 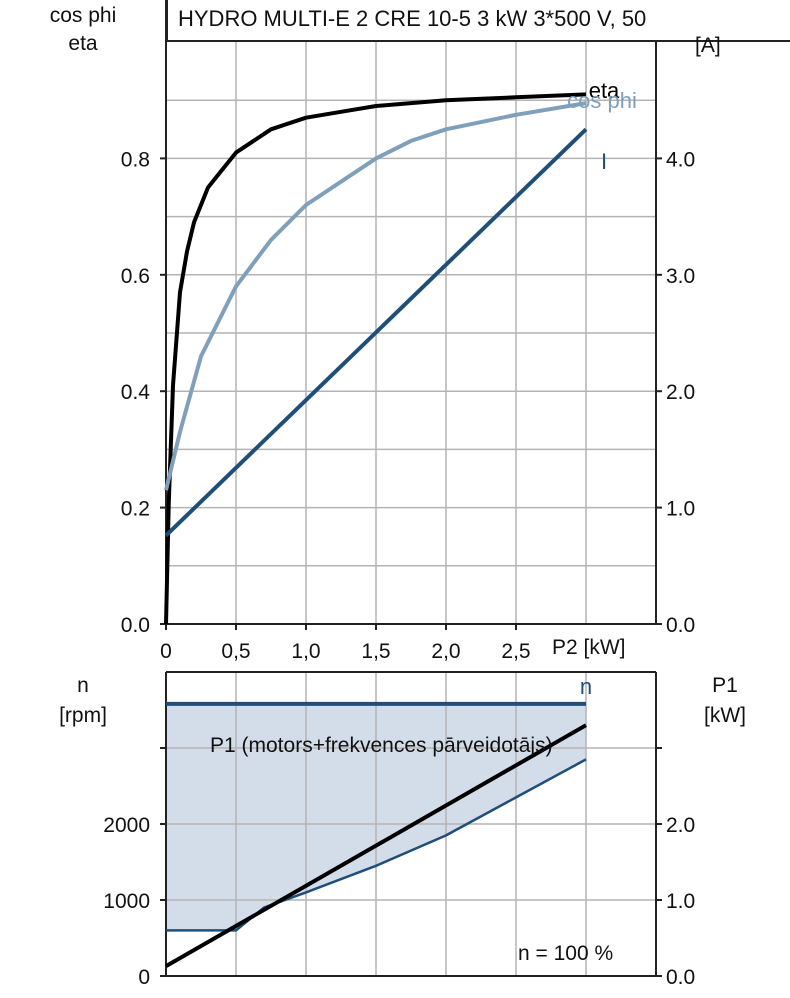 What do you see at coordinates (589, 647) in the screenshot?
I see `x-axis-label: P2 [kW]` at bounding box center [589, 647].